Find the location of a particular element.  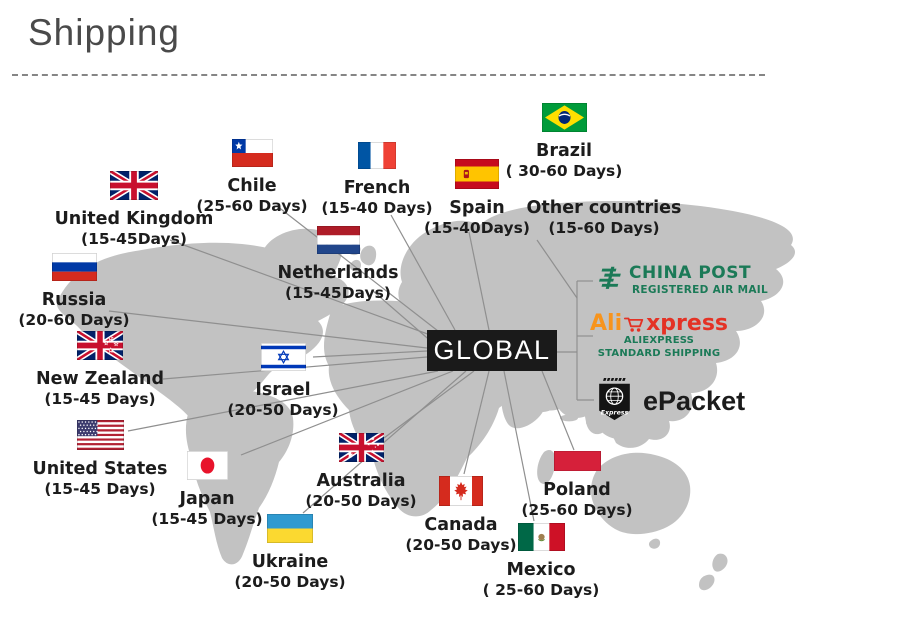

country-united-kingdom: United Kingdom (15-45Days) is located at coordinates (134, 210).